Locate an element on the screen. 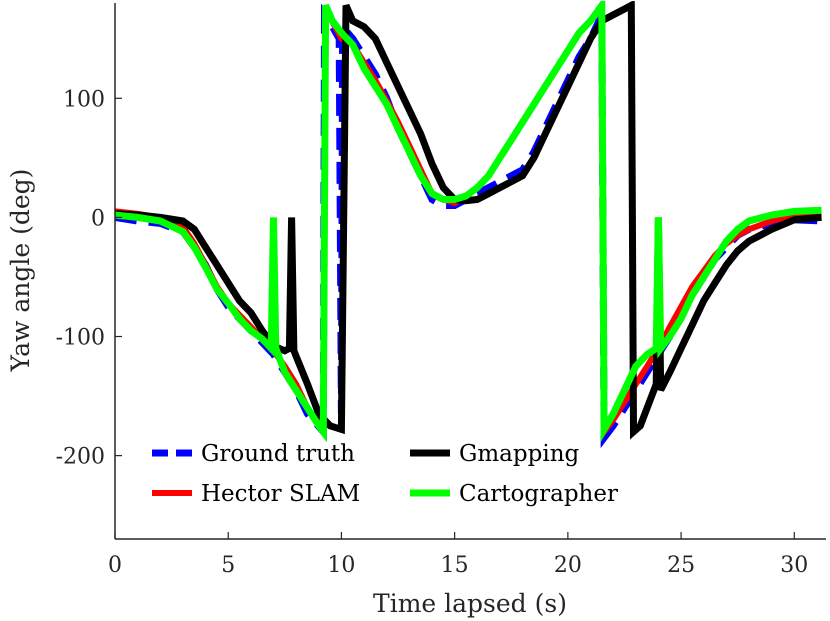 This screenshot has width=830, height=621. y-tick-label: 0 is located at coordinates (98, 218).